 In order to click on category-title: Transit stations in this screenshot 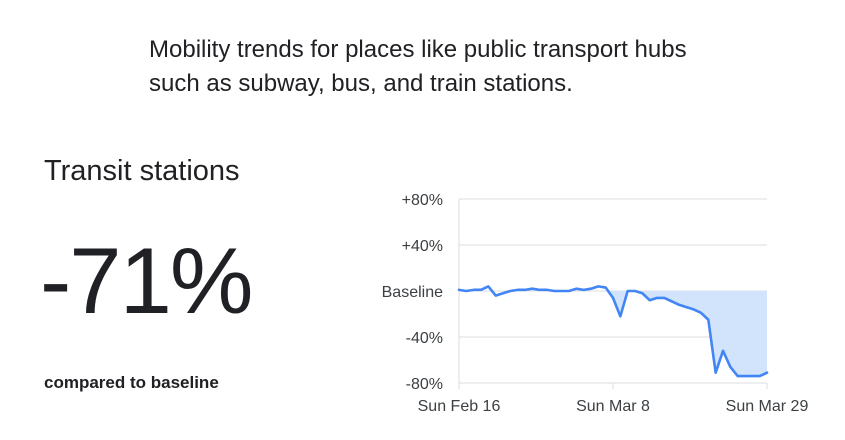, I will do `click(142, 171)`.